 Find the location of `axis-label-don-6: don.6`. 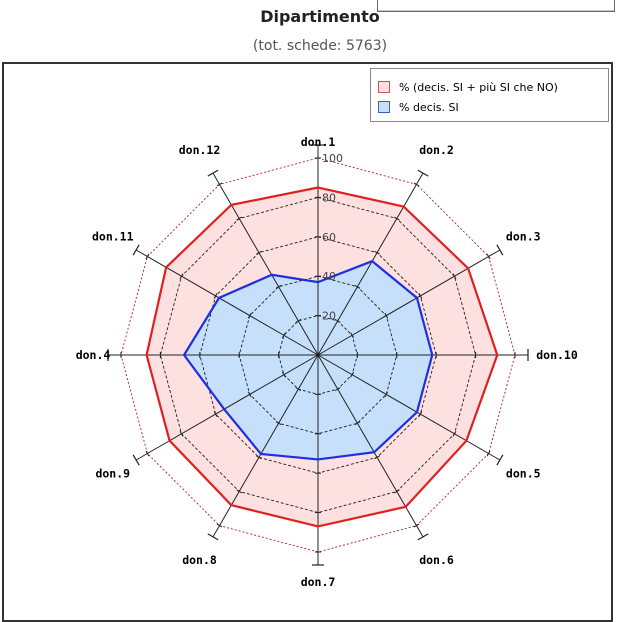

axis-label-don-6: don.6 is located at coordinates (436, 560).